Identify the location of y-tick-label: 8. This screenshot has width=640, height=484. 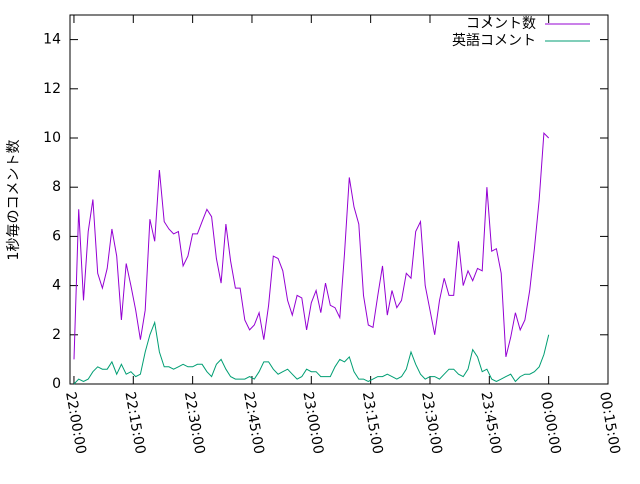
(56, 187).